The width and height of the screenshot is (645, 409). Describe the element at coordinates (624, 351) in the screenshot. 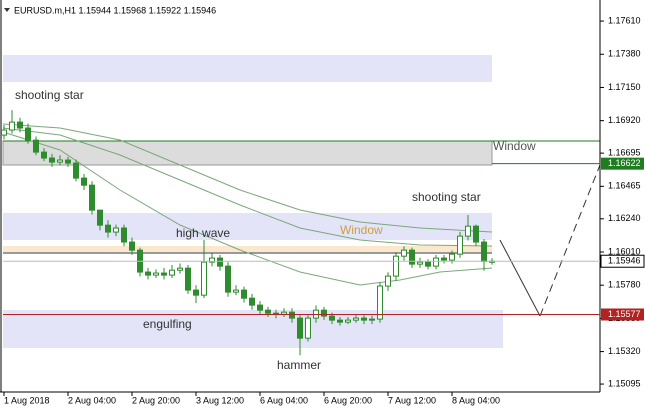

I see `y-tick-label: 1.15320` at that location.